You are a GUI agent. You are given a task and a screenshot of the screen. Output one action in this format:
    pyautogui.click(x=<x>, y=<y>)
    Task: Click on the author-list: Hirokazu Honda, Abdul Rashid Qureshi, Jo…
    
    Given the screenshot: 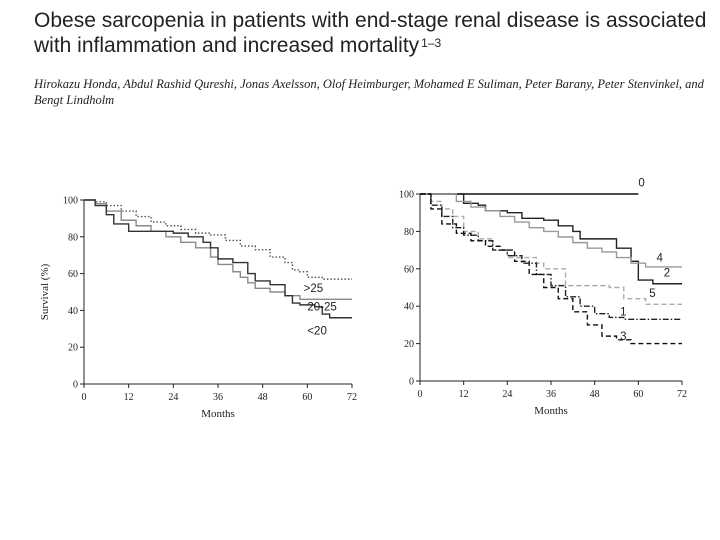 What is the action you would take?
    pyautogui.click(x=369, y=92)
    